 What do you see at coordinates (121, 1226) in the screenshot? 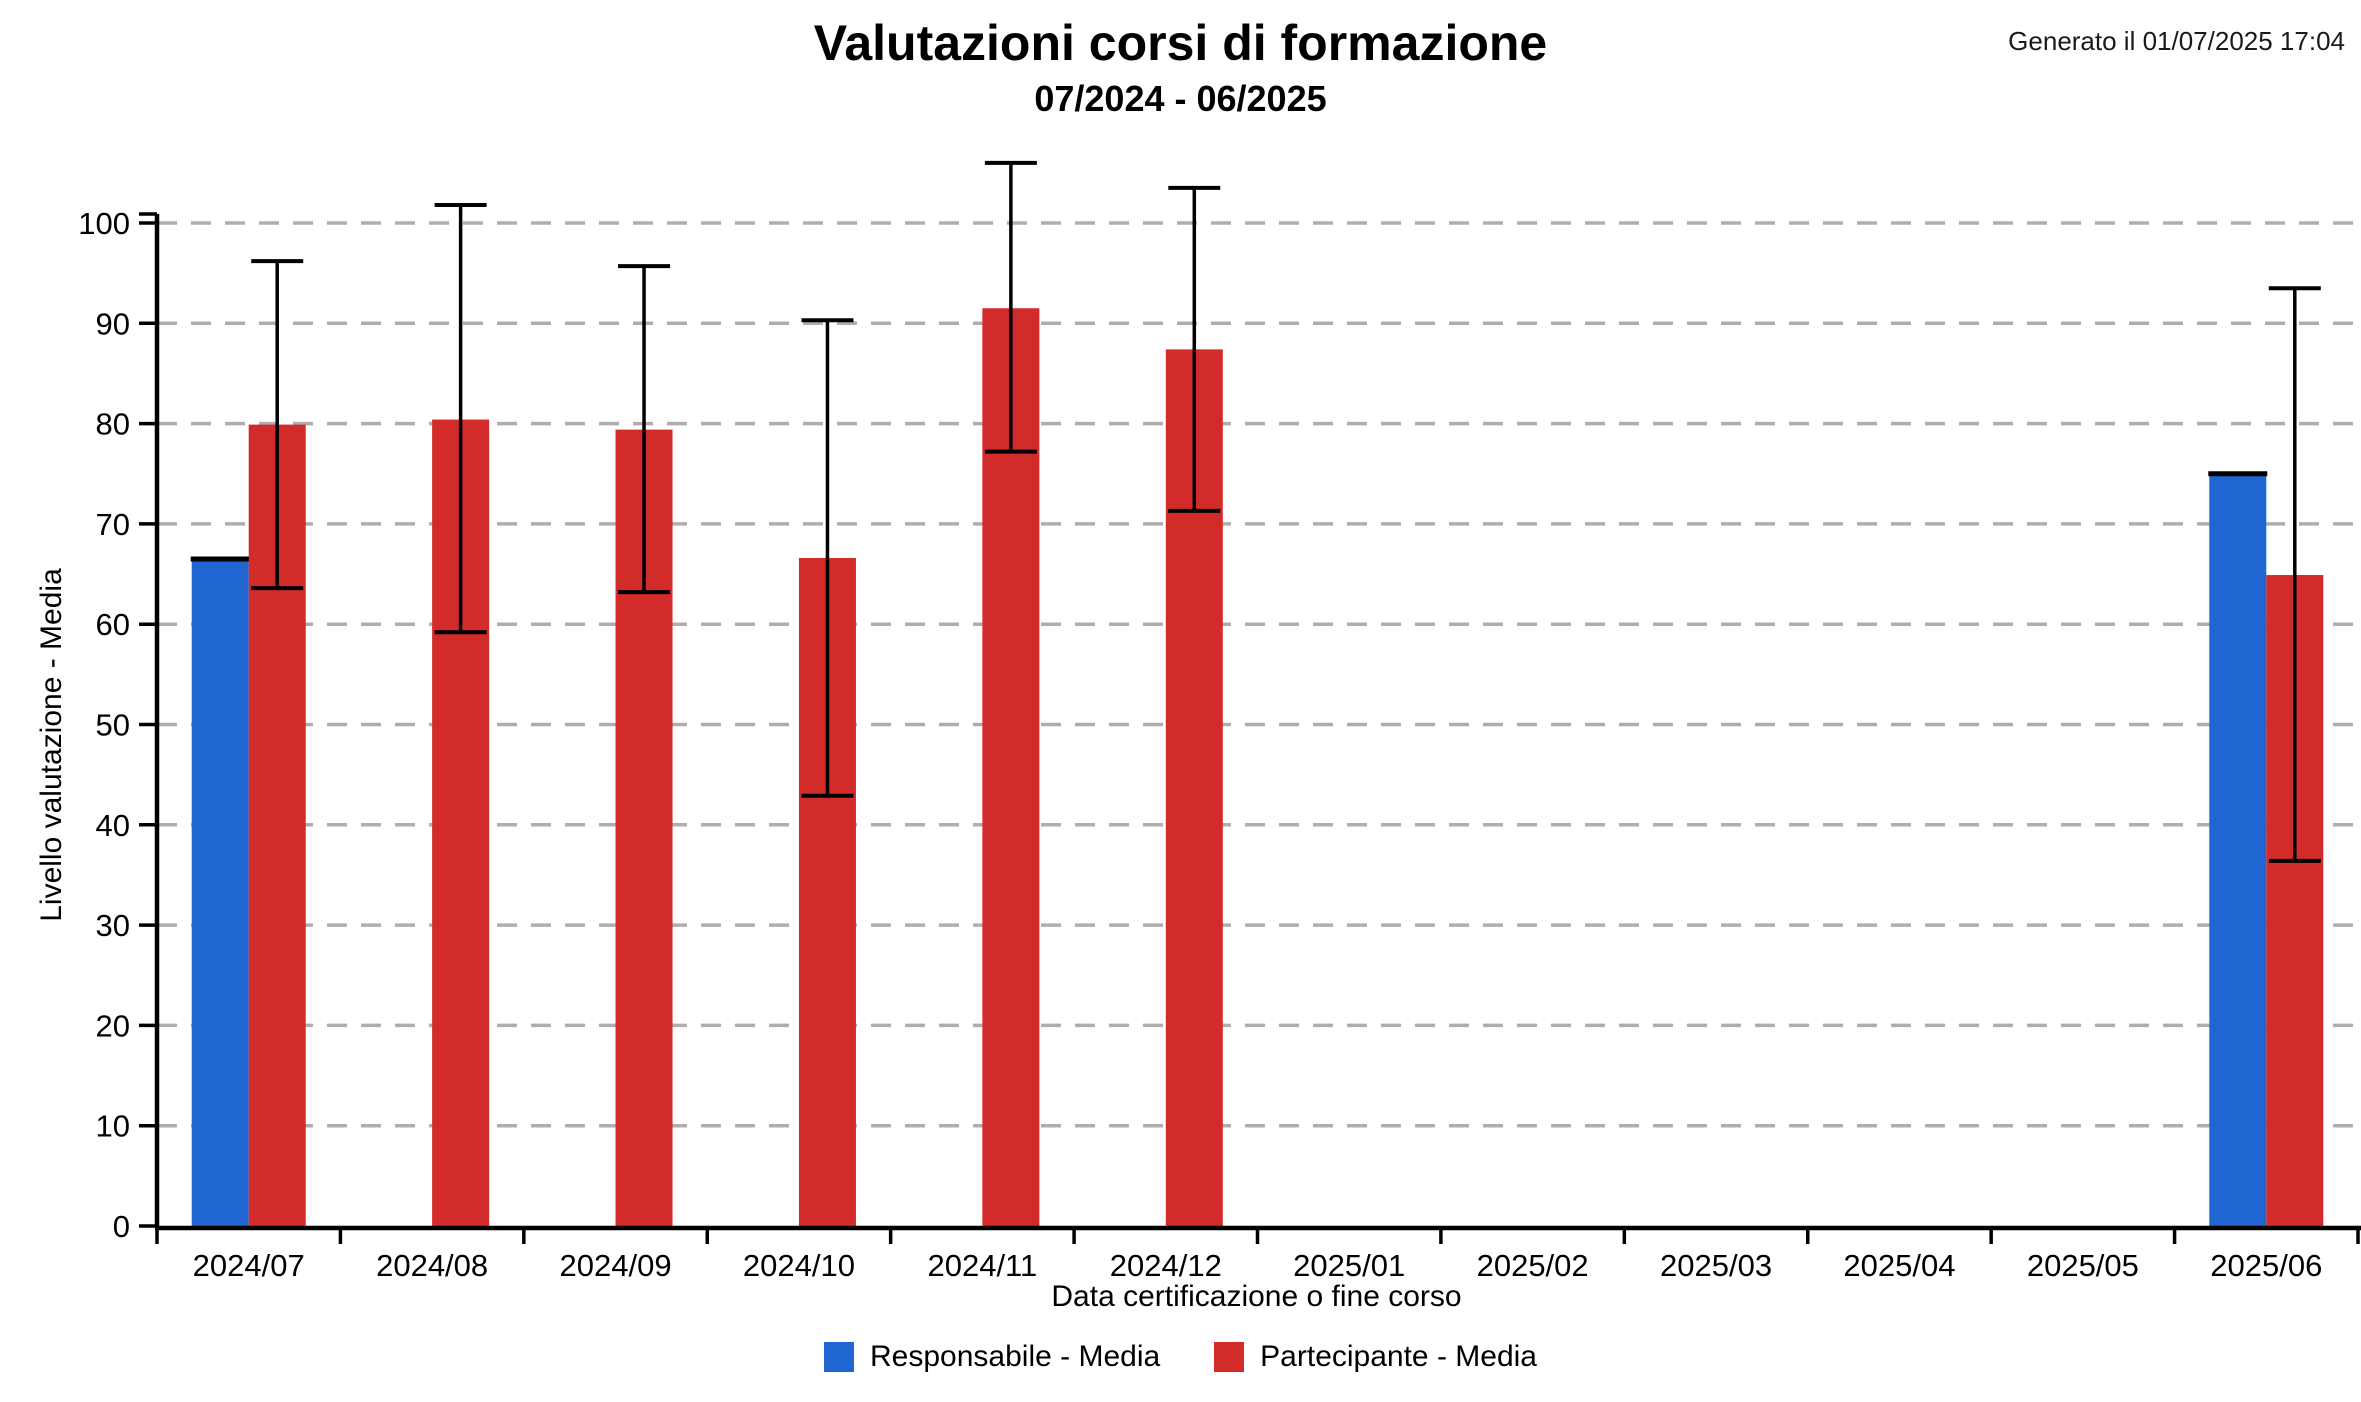
I see `y-tick-label-0: 0` at bounding box center [121, 1226].